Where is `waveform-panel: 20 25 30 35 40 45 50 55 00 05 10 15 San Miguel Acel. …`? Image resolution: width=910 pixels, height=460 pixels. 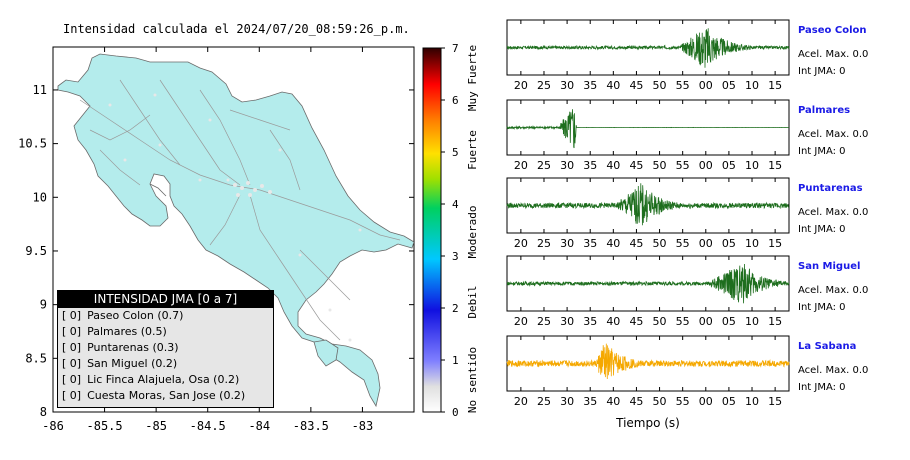
waveform-panel: 20 25 30 35 40 45 50 55 00 05 10 15 San Miguel Acel. … is located at coordinates (687, 291).